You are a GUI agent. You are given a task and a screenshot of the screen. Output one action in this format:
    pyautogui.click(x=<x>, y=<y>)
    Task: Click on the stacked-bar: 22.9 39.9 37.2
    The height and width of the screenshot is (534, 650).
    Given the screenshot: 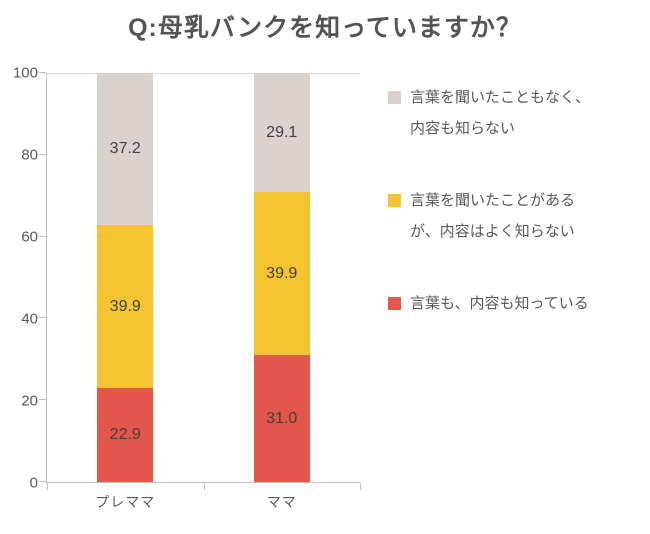 What is the action you would take?
    pyautogui.click(x=125, y=277)
    